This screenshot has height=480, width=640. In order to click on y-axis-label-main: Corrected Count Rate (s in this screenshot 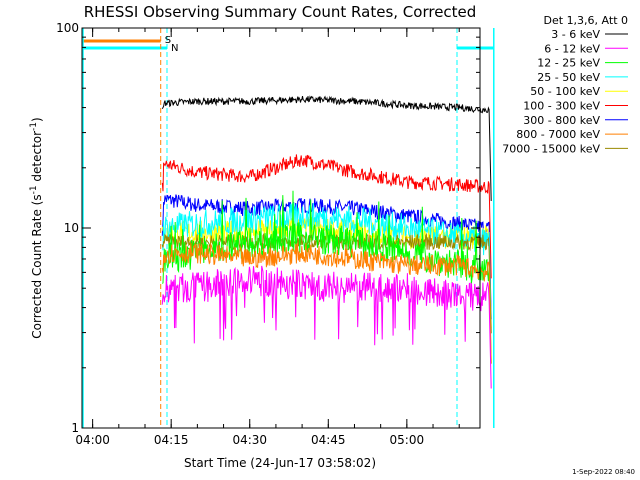, I will do `click(37, 266)`.